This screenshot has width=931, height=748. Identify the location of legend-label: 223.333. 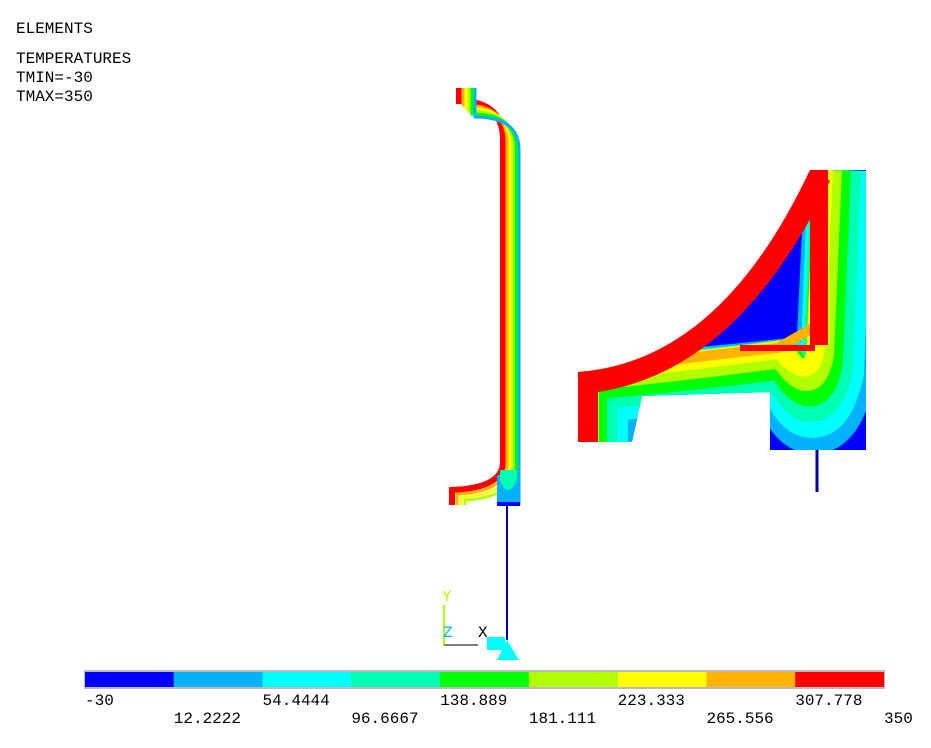
(651, 701).